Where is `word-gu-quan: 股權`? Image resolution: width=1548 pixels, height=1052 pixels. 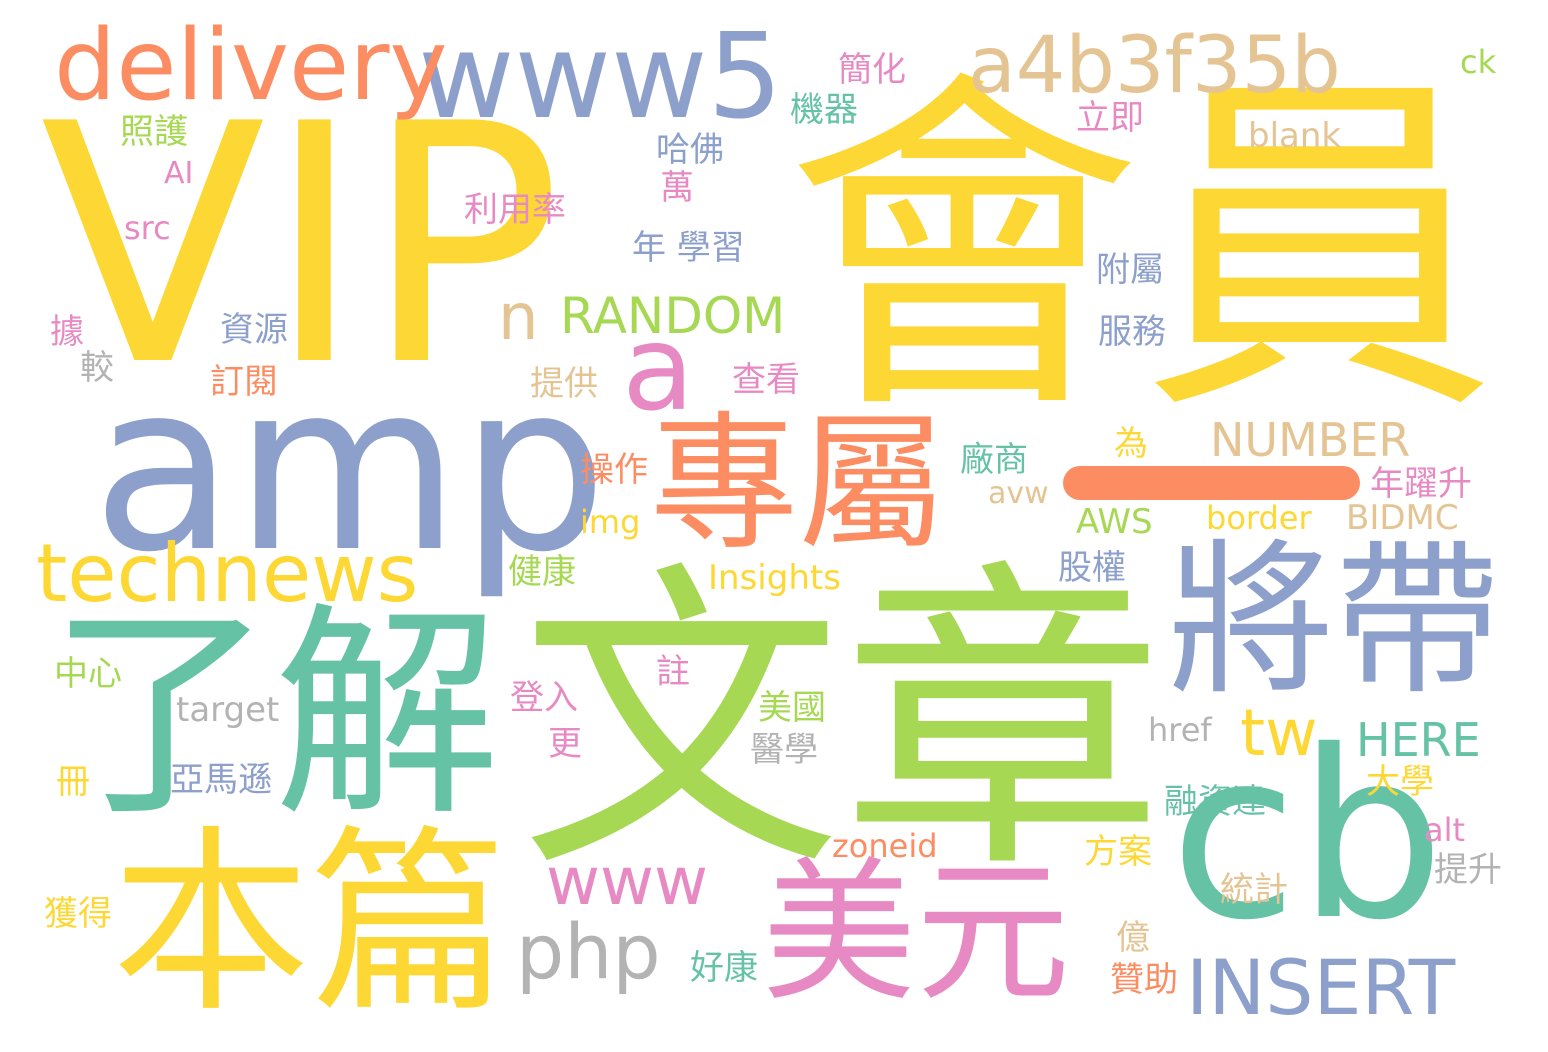 word-gu-quan: 股權 is located at coordinates (1092, 568).